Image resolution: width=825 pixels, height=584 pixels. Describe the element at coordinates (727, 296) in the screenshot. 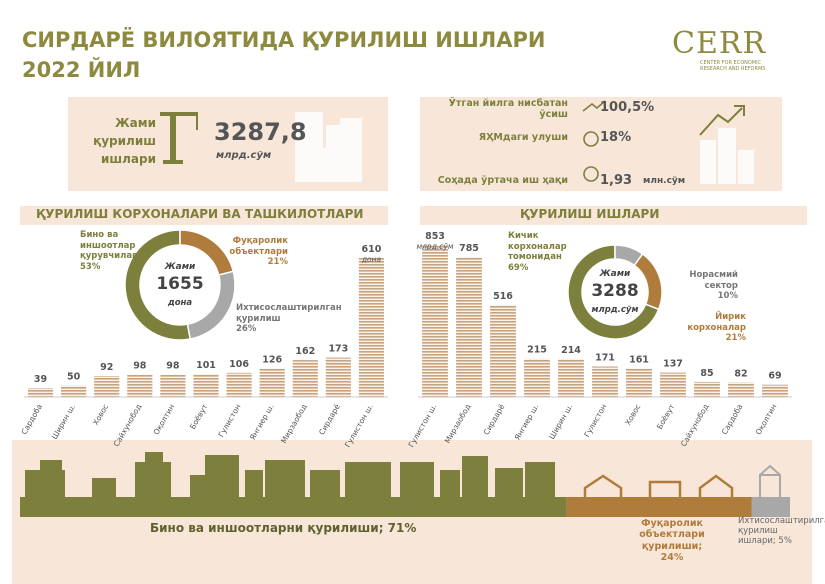

I see `slice-value: 10%` at that location.